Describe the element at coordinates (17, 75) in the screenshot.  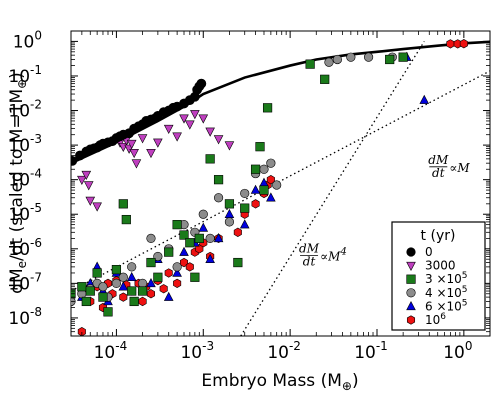
I see `y-axis-title-close: )` at that location.